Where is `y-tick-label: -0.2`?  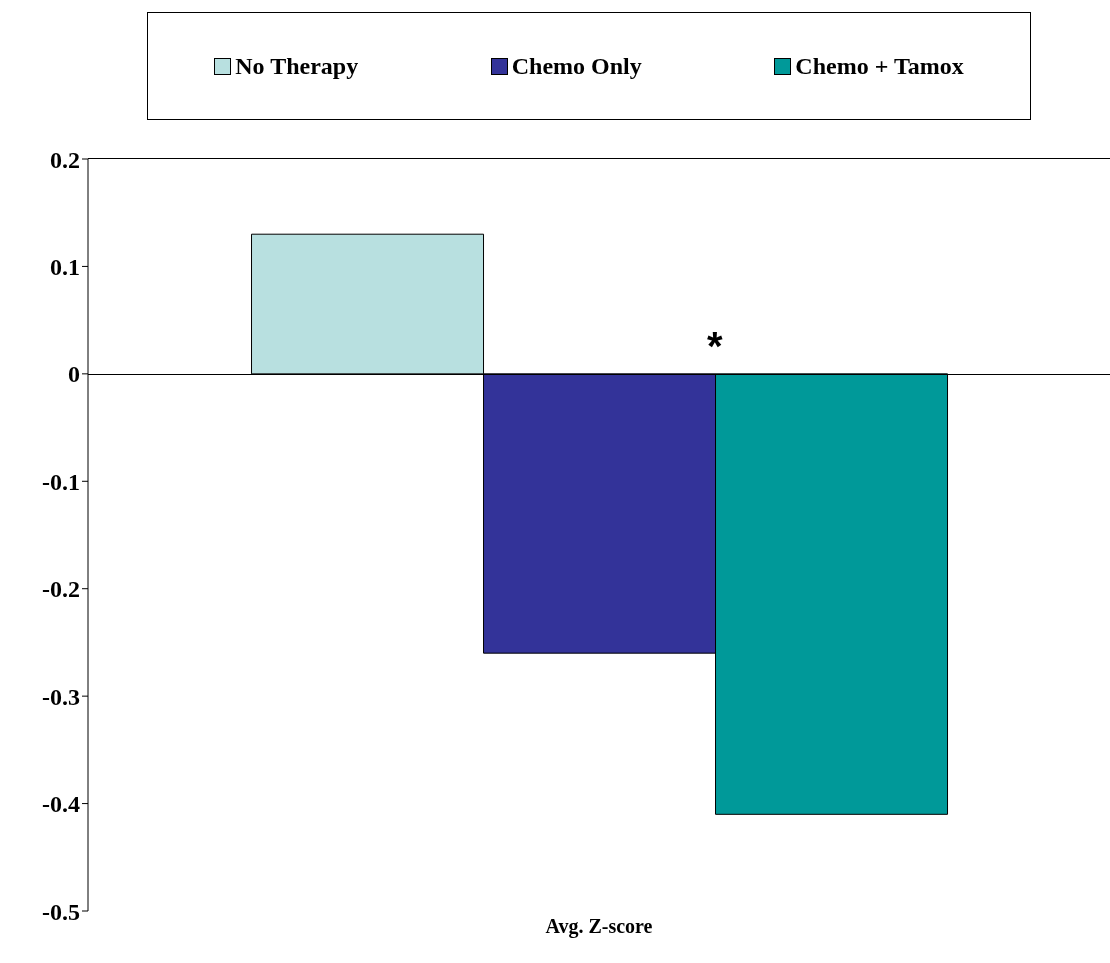 y-tick-label: -0.2 is located at coordinates (61, 589).